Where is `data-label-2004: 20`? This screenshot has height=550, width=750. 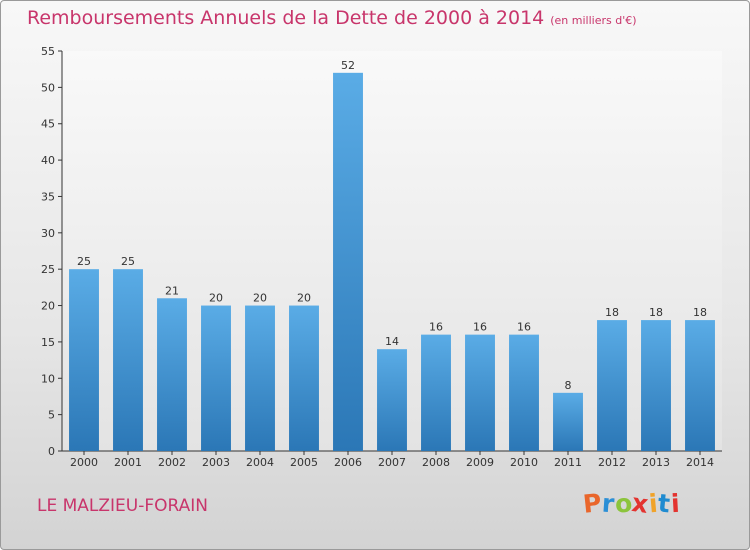
data-label-2004: 20 is located at coordinates (260, 298).